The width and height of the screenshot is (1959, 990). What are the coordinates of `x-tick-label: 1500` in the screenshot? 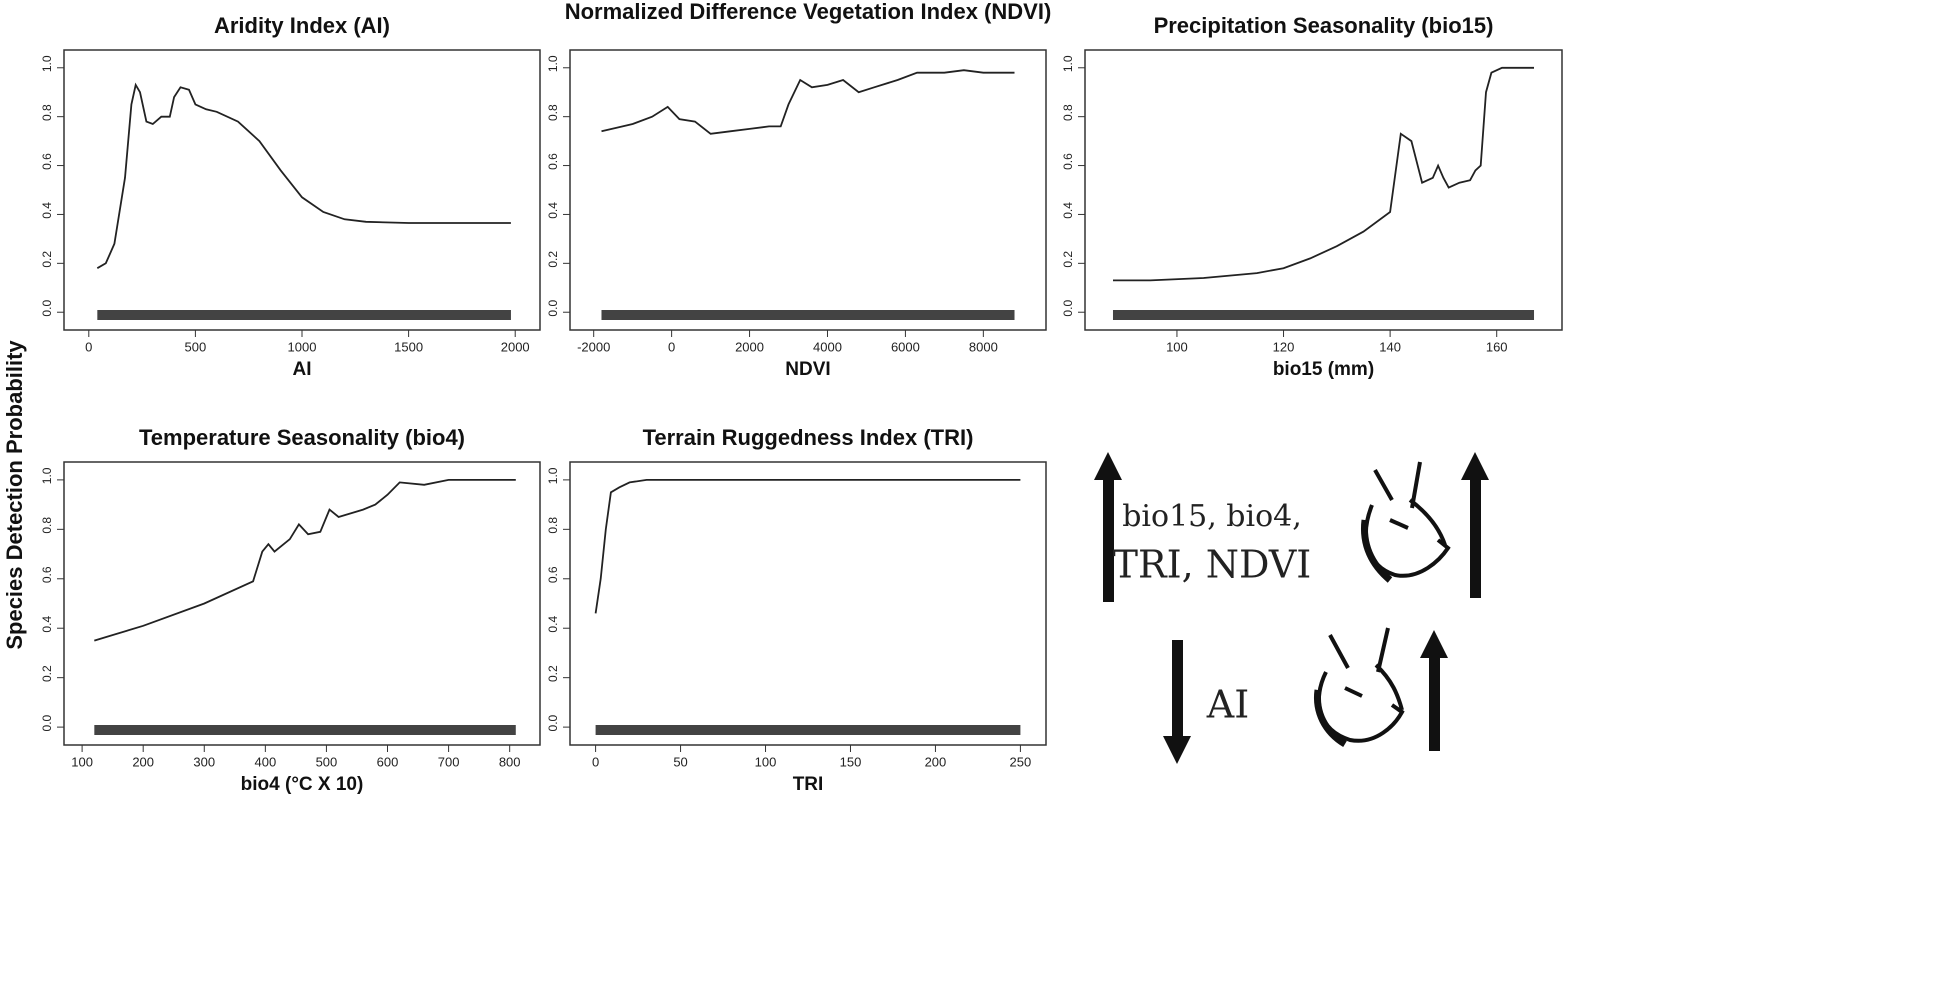 It's located at (408, 346).